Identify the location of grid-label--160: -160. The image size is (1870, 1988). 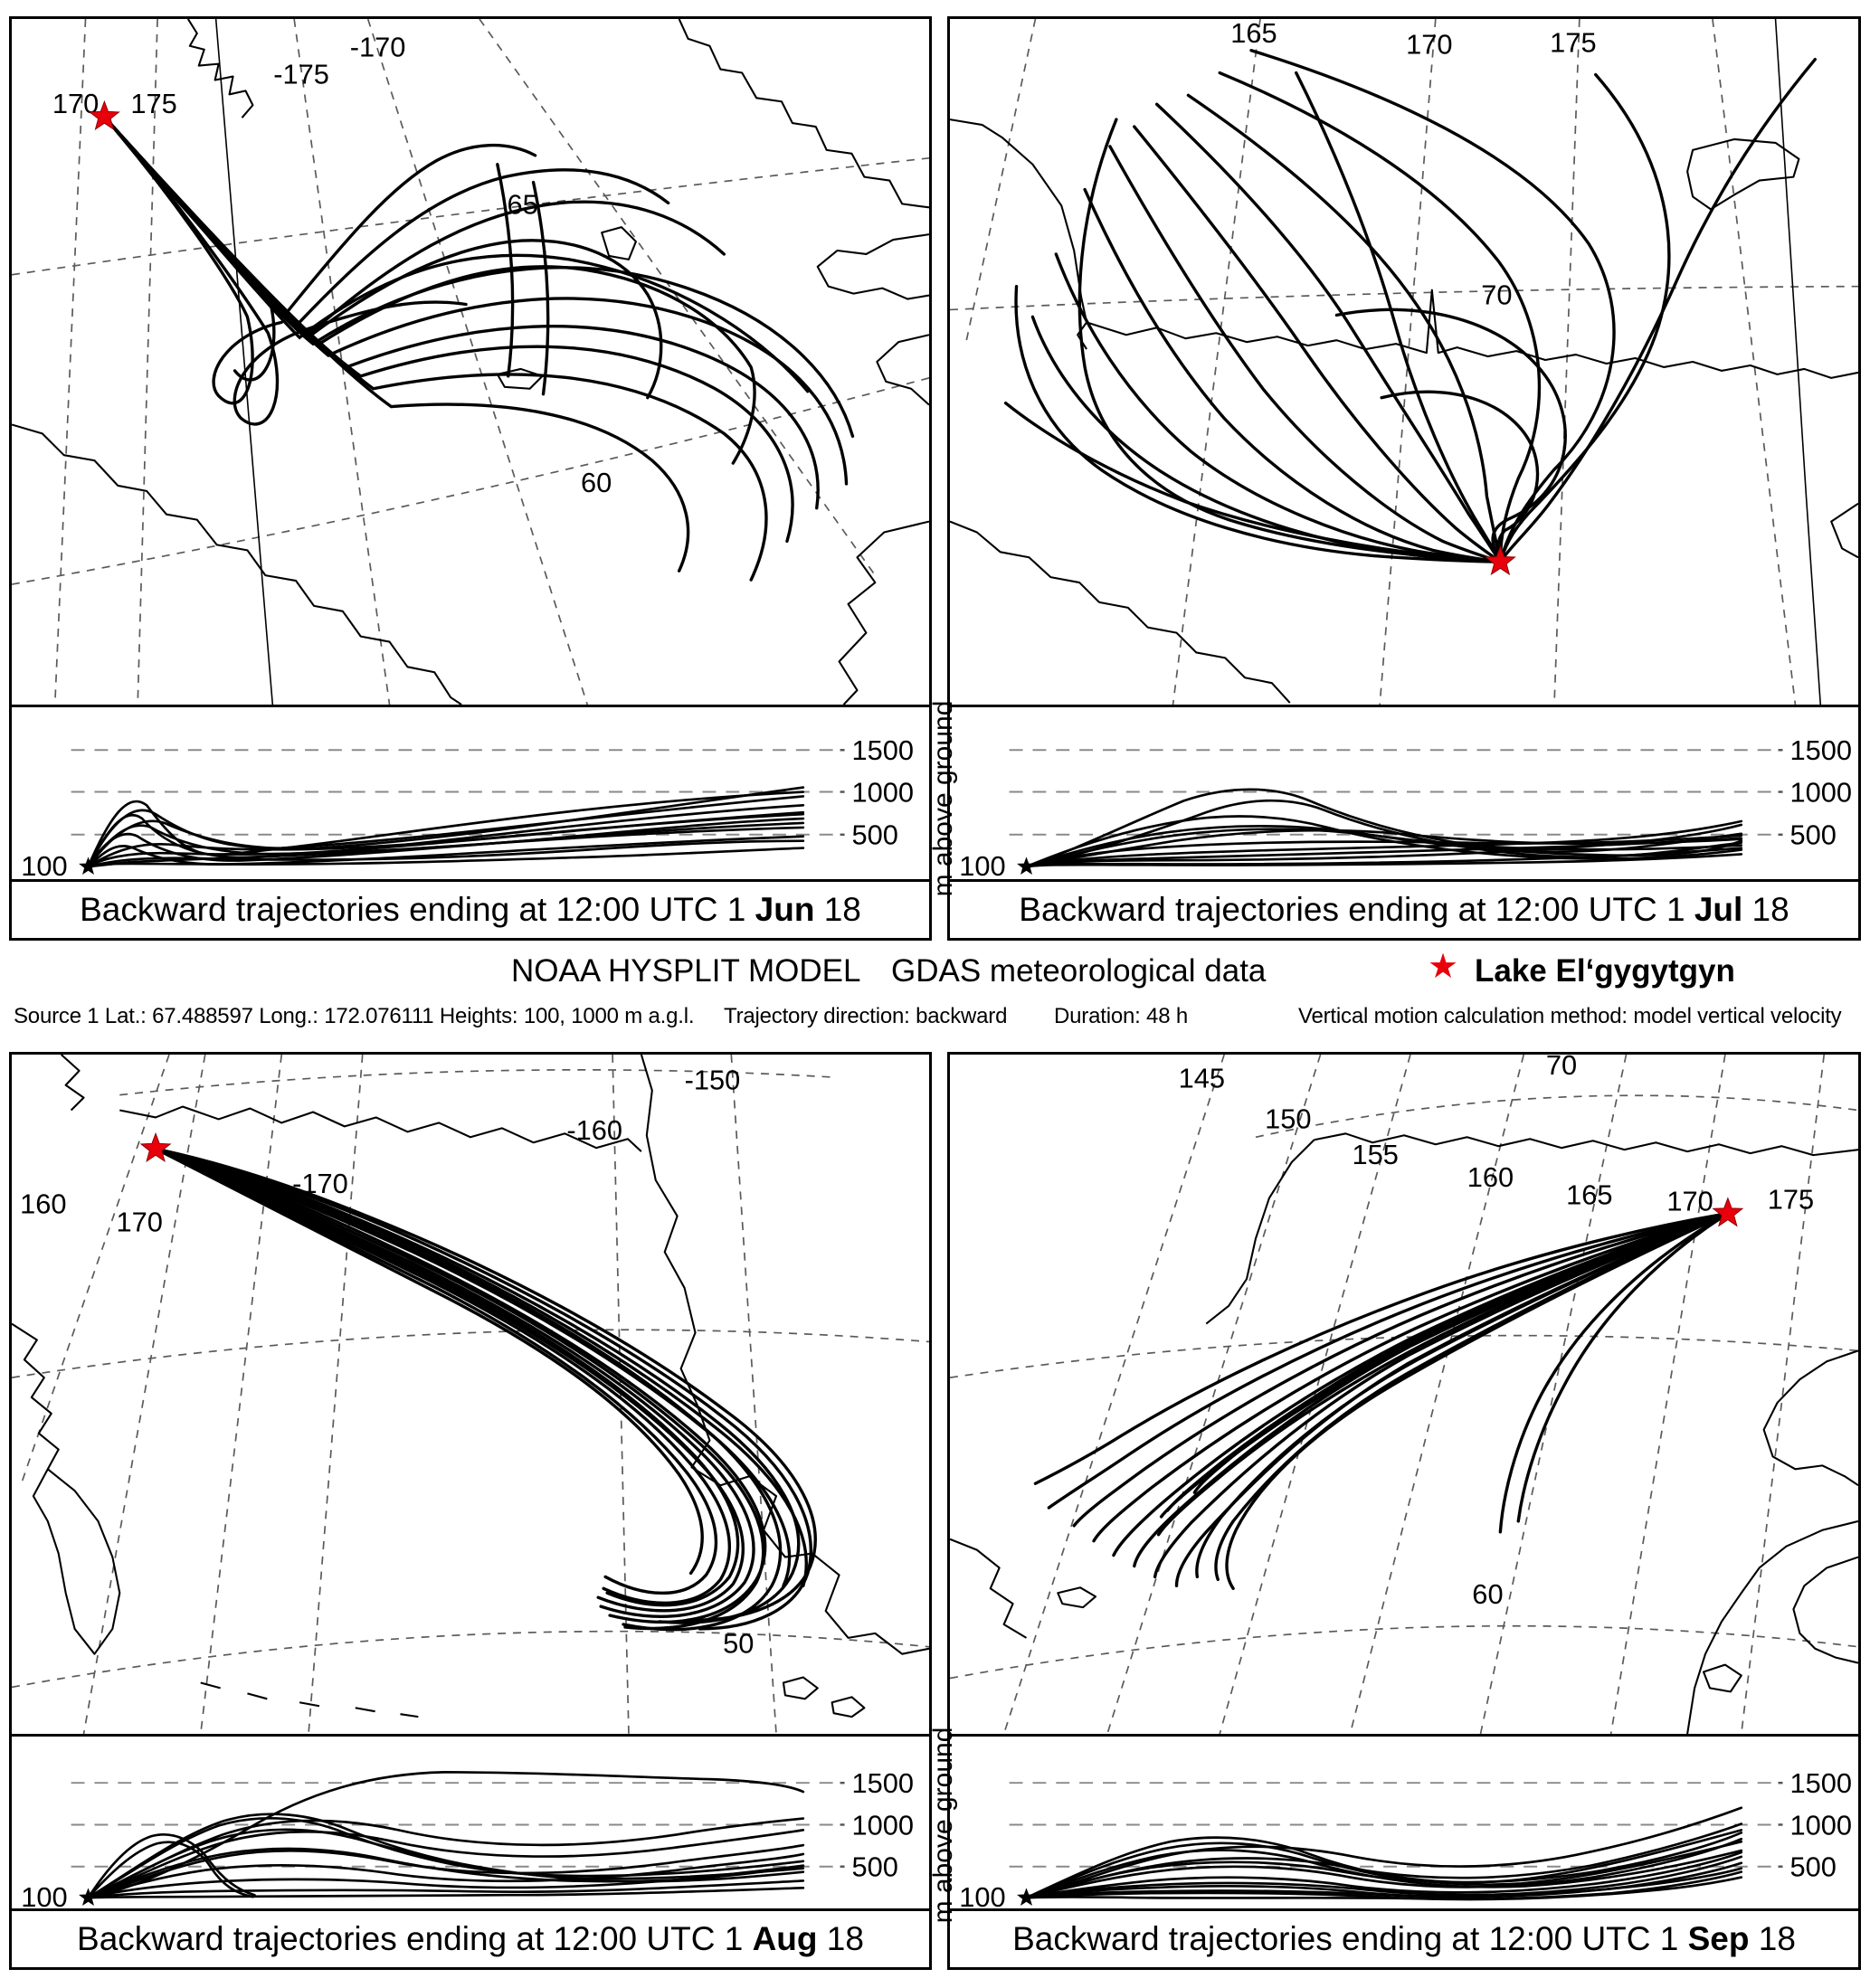
(594, 1130).